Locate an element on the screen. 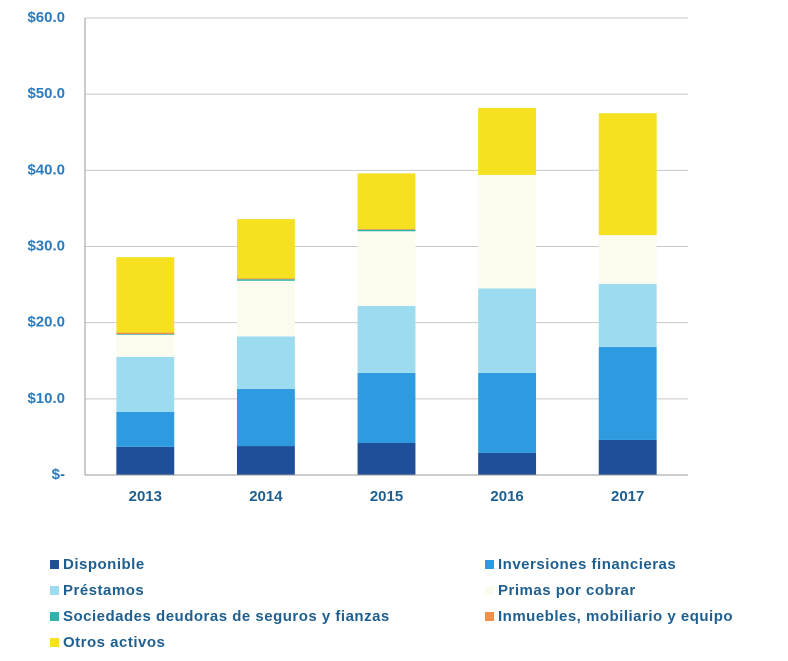 The image size is (788, 661). y-tick-label: $10.0 is located at coordinates (46, 398).